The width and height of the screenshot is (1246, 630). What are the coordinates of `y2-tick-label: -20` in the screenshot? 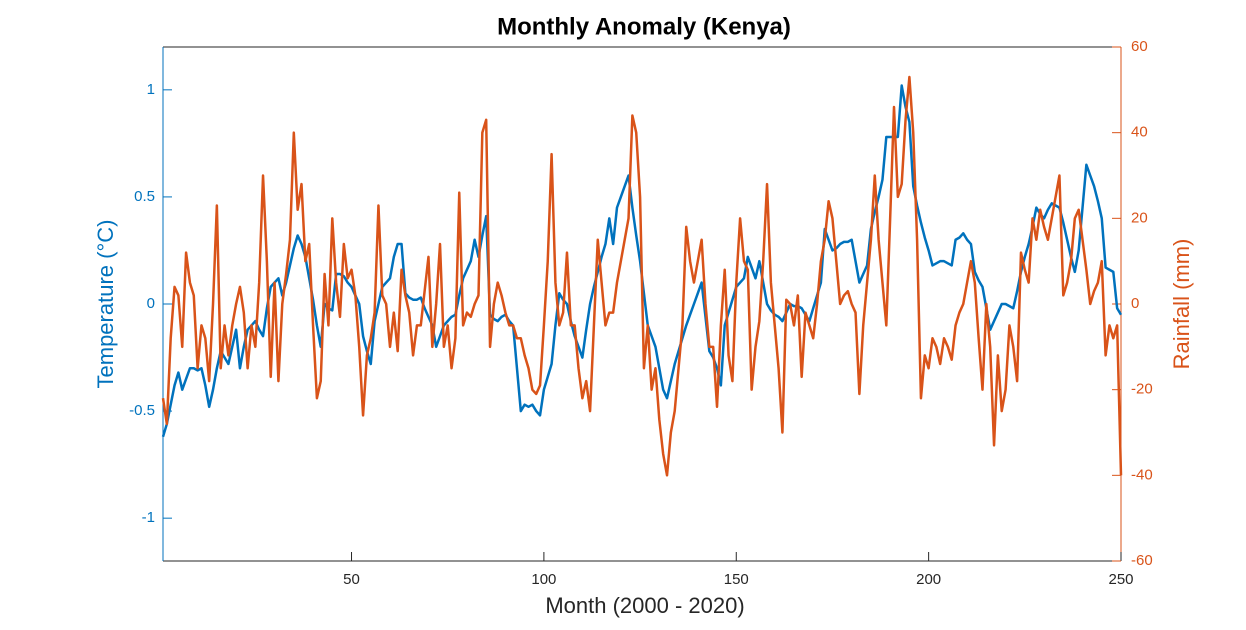 It's located at (1142, 389).